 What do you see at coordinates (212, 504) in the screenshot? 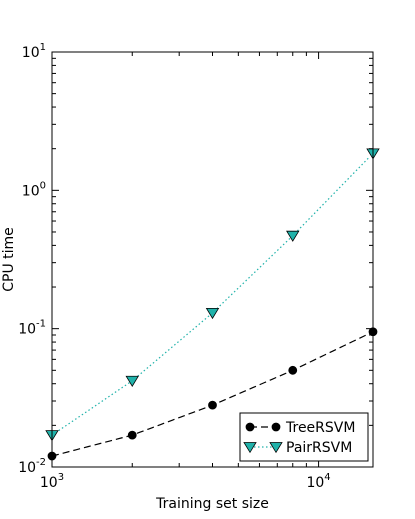
I see `x-axis-label: Training set size` at bounding box center [212, 504].